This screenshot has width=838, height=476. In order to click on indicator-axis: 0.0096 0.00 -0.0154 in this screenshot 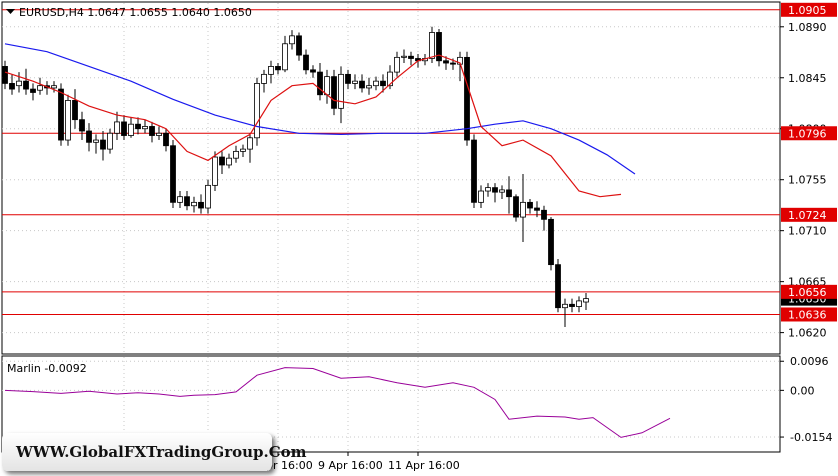, I will do `click(806, 399)`.